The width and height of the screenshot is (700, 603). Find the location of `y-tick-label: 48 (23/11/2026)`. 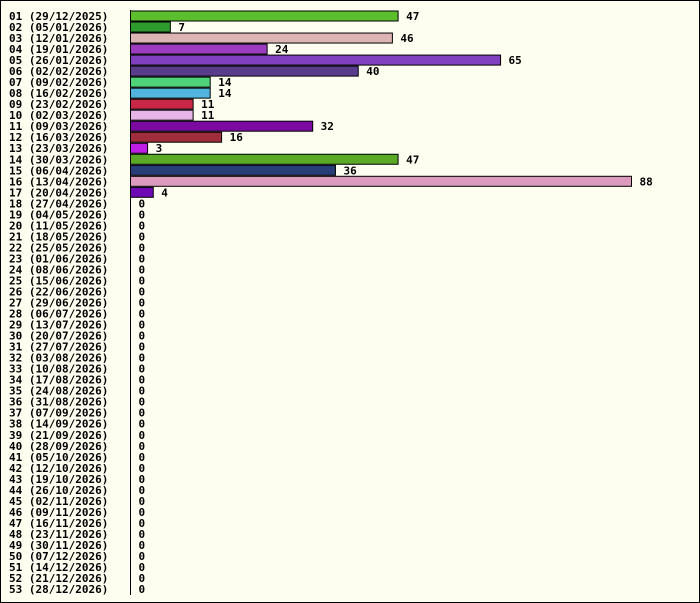

y-tick-label: 48 (23/11/2026) is located at coordinates (58, 534).